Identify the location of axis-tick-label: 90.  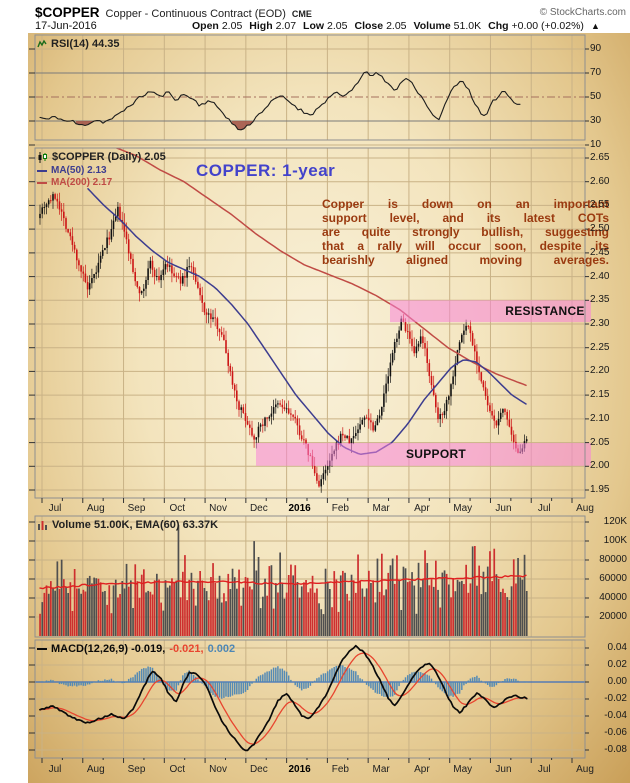
(596, 48).